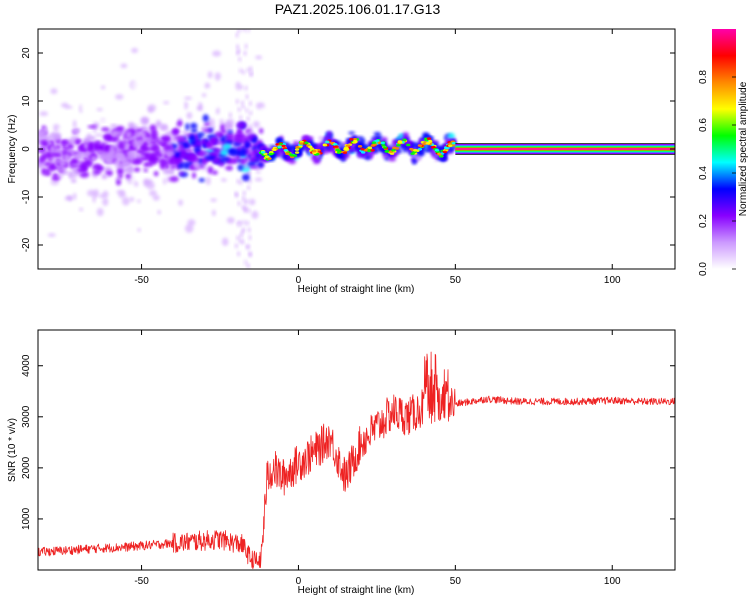  I want to click on y-tick-label: 0, so click(26, 149).